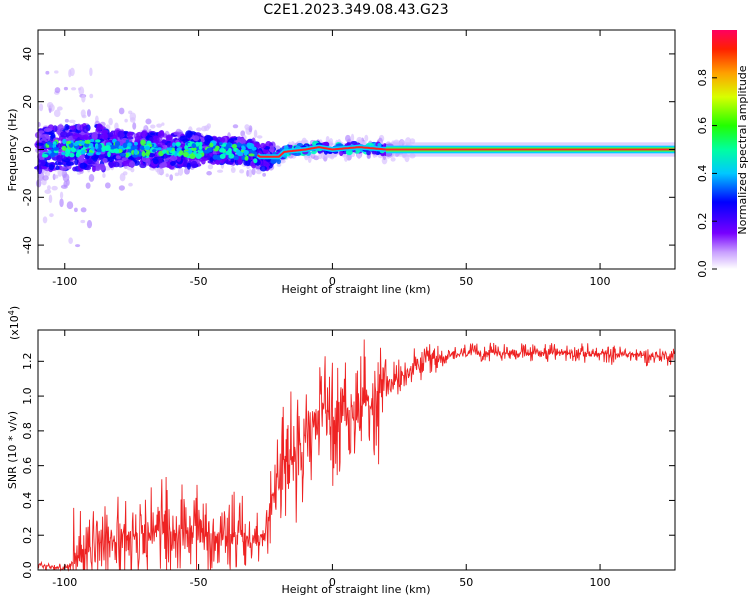 Image resolution: width=750 pixels, height=600 pixels. Describe the element at coordinates (199, 582) in the screenshot. I see `bottom-x-tick-label: -50` at that location.